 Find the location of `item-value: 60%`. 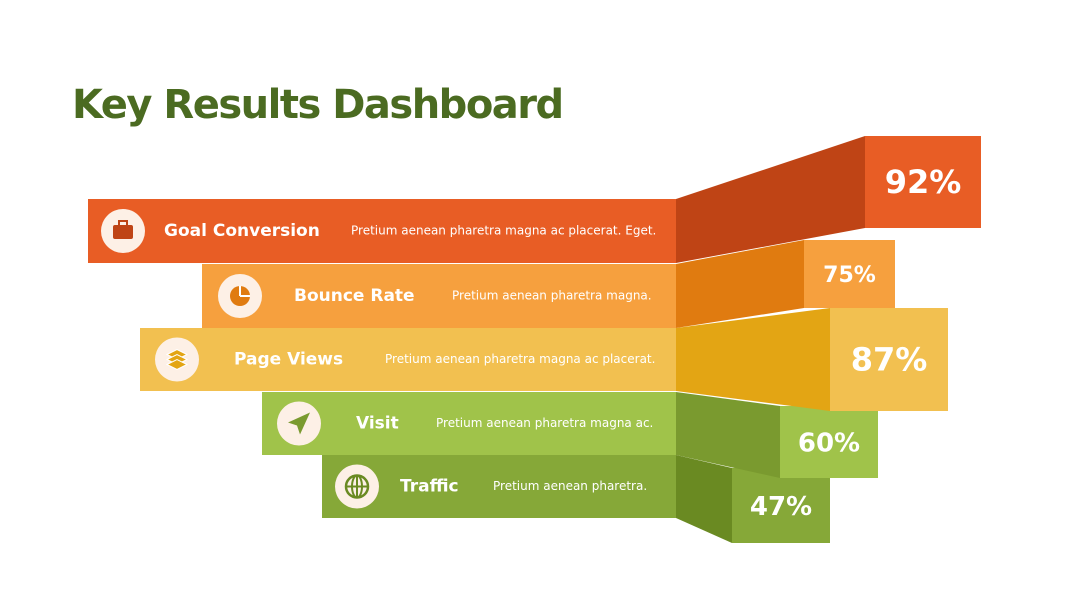

item-value: 60% is located at coordinates (829, 444).